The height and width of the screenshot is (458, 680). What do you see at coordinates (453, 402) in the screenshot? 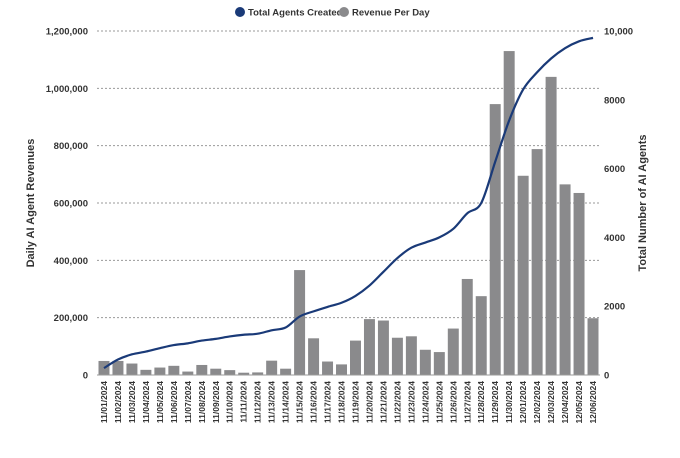
I see `x-tick-label: 11/26/2024` at bounding box center [453, 402].